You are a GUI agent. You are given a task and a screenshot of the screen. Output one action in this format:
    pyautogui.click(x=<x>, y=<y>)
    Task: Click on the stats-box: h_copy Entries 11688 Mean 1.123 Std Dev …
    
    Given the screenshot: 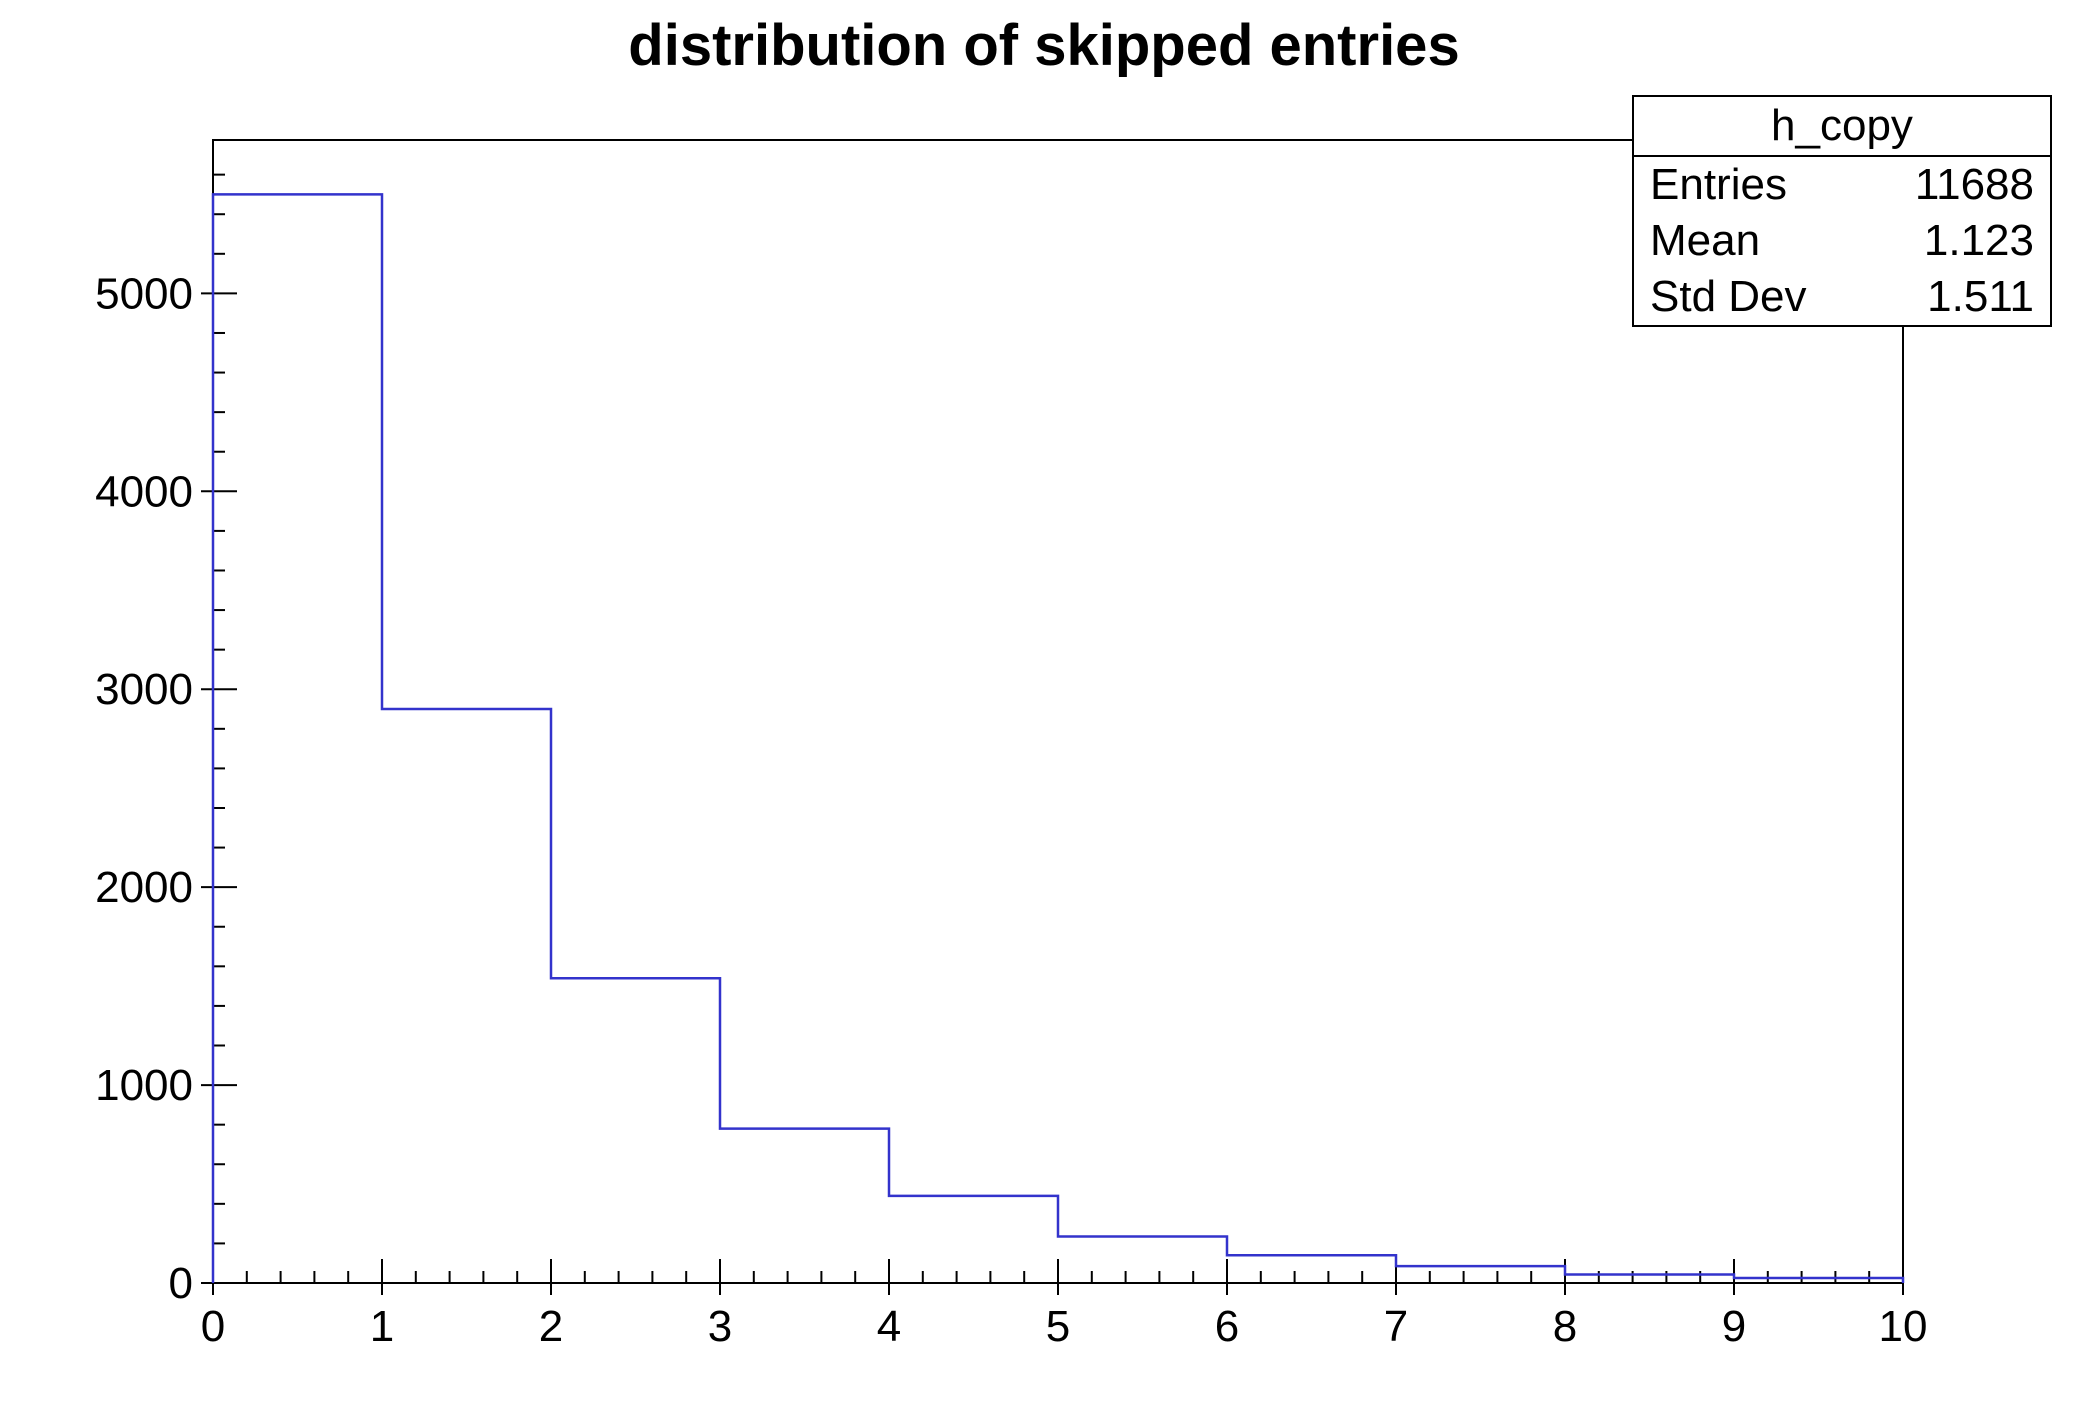 What is the action you would take?
    pyautogui.click(x=1842, y=211)
    